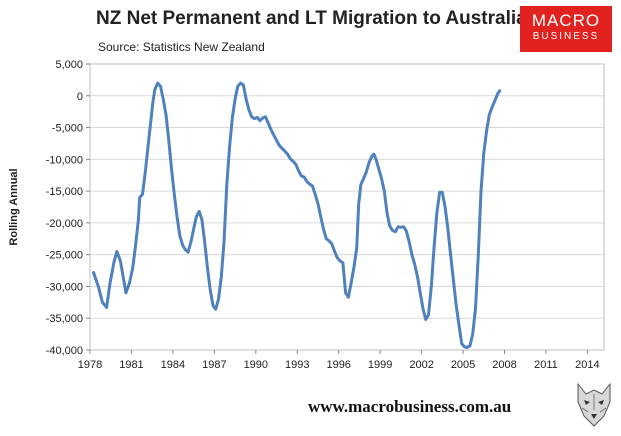 The height and width of the screenshot is (436, 621). Describe the element at coordinates (64, 192) in the screenshot. I see `y-tick-label-4: -15,000` at that location.